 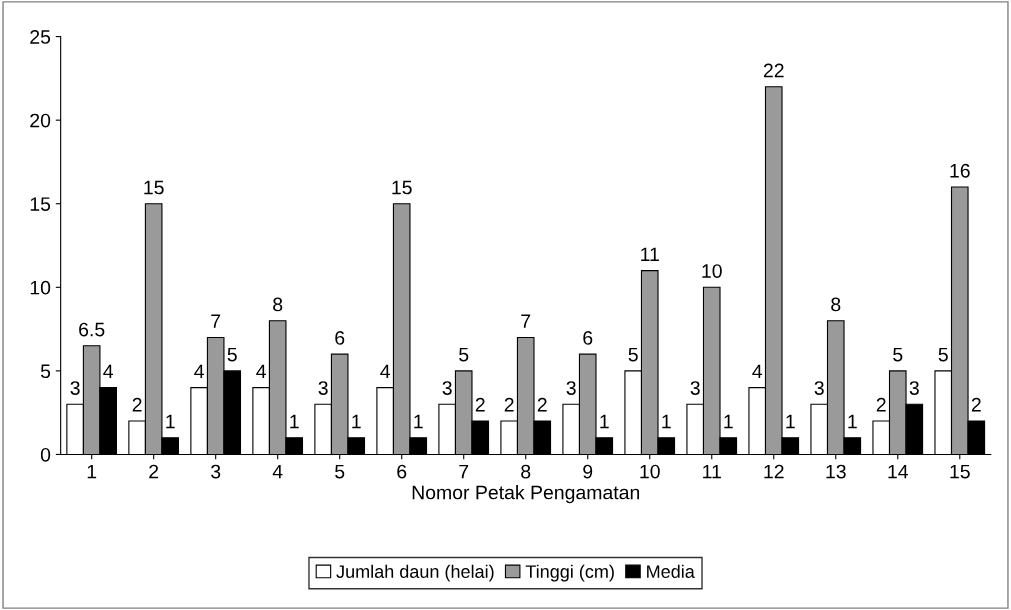 What do you see at coordinates (92, 329) in the screenshot?
I see `data-label: 6.5` at bounding box center [92, 329].